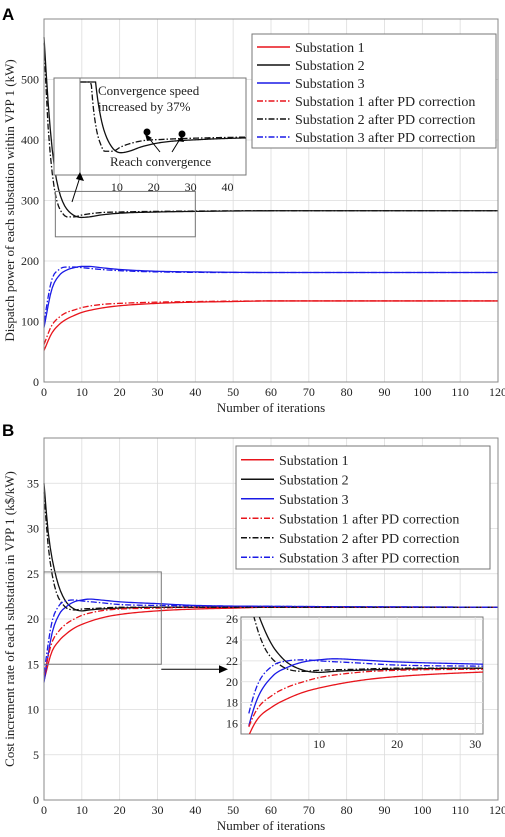 Image resolution: width=505 pixels, height=837 pixels. I want to click on chart-a-inset-background, so click(150, 126).